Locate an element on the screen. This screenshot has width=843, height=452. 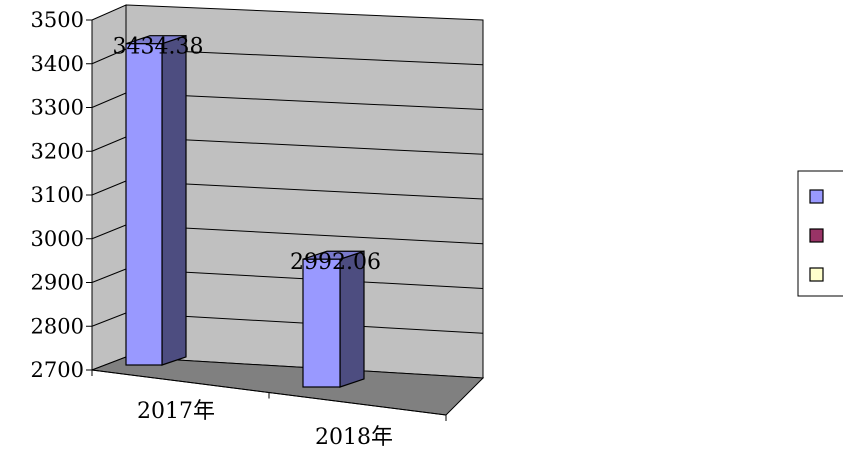
y-tick-label: 2800 is located at coordinates (57, 326).